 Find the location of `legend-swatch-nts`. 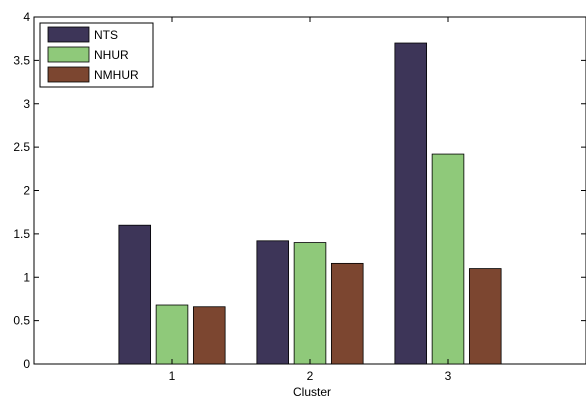

legend-swatch-nts is located at coordinates (68, 34).